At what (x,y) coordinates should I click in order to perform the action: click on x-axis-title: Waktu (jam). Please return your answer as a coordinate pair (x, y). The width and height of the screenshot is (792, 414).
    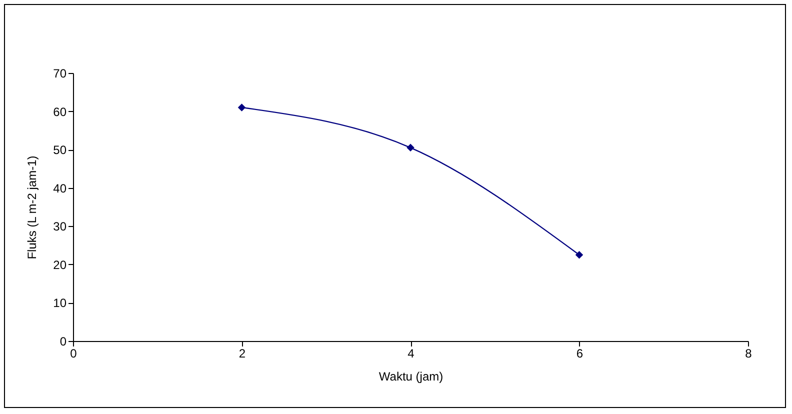
    Looking at the image, I should click on (411, 377).